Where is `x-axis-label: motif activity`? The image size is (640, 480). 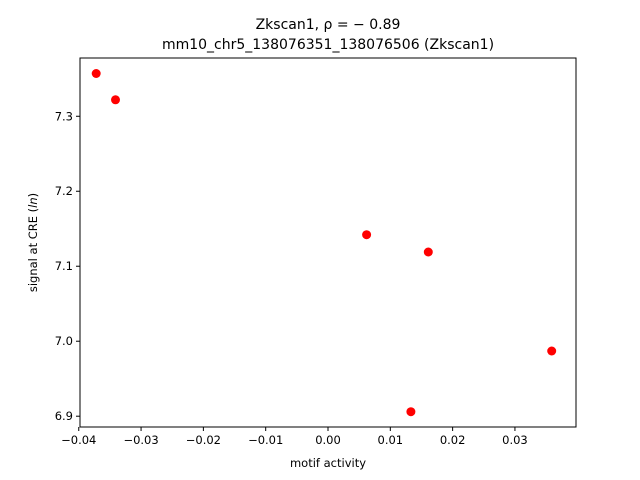 x-axis-label: motif activity is located at coordinates (328, 463).